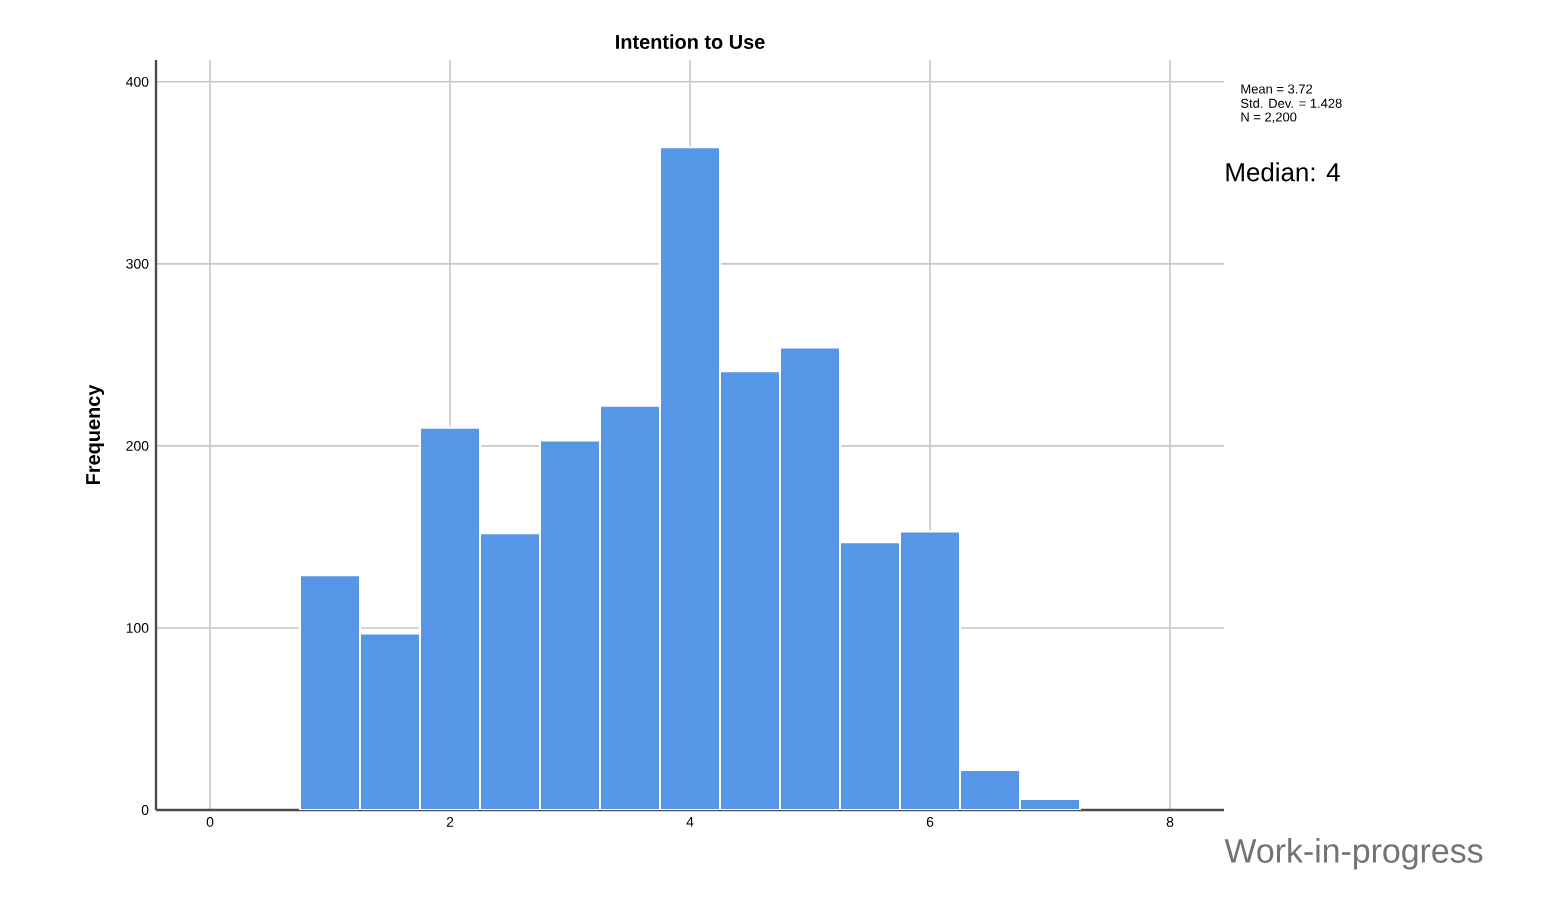  Describe the element at coordinates (1353, 854) in the screenshot. I see `text: Work-in-progress` at that location.